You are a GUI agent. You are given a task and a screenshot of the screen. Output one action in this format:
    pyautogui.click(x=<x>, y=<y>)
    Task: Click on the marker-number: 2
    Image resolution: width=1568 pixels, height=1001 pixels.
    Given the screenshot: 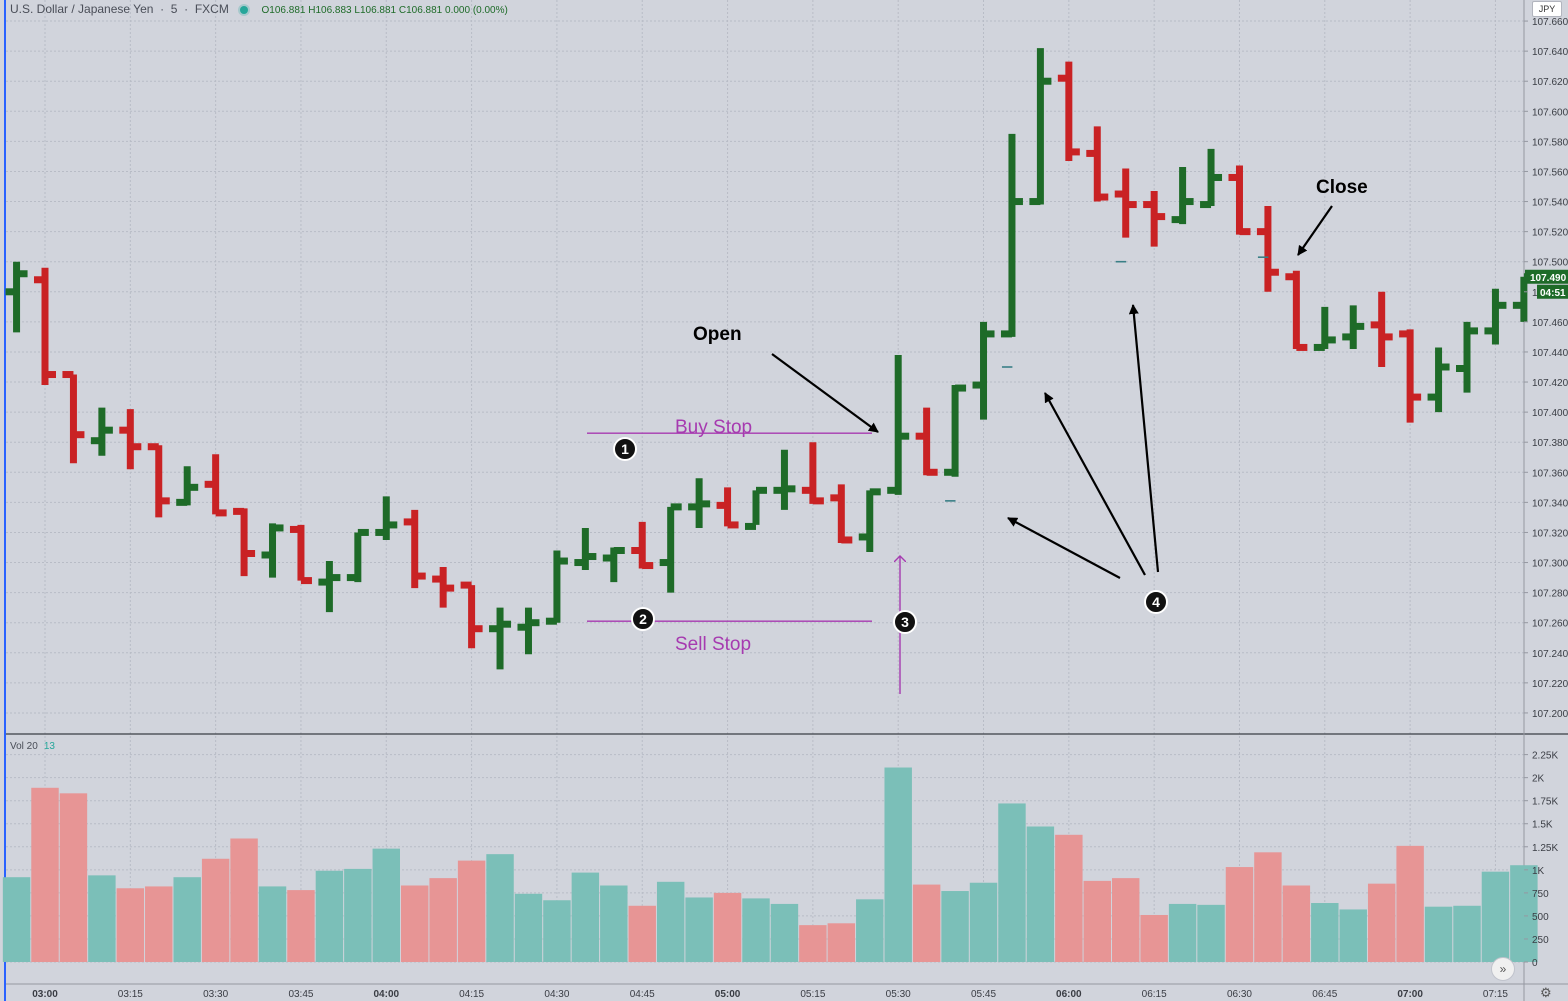 What is the action you would take?
    pyautogui.click(x=643, y=619)
    